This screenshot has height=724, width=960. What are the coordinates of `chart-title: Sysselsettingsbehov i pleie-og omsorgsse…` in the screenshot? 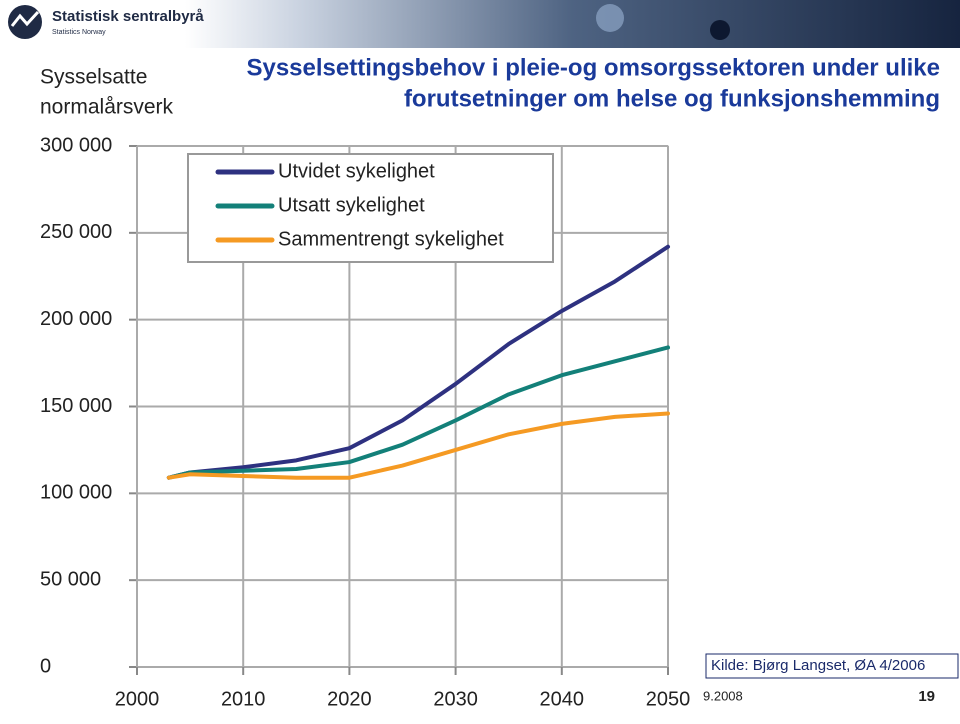 It's located at (593, 67).